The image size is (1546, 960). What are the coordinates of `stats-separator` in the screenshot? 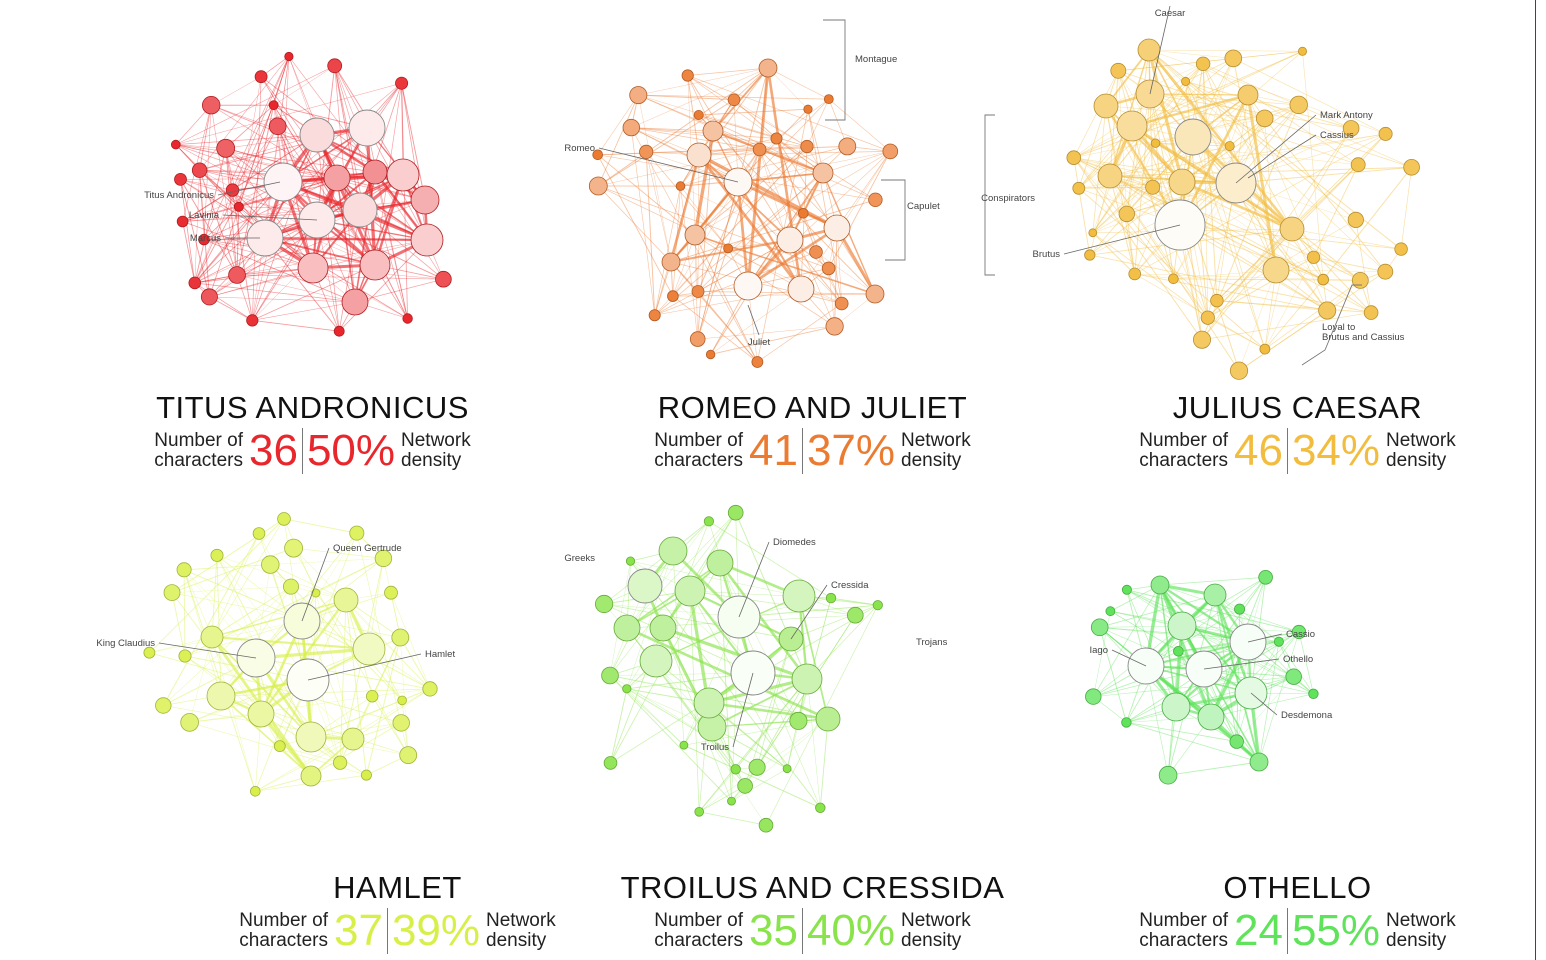 It's located at (302, 451).